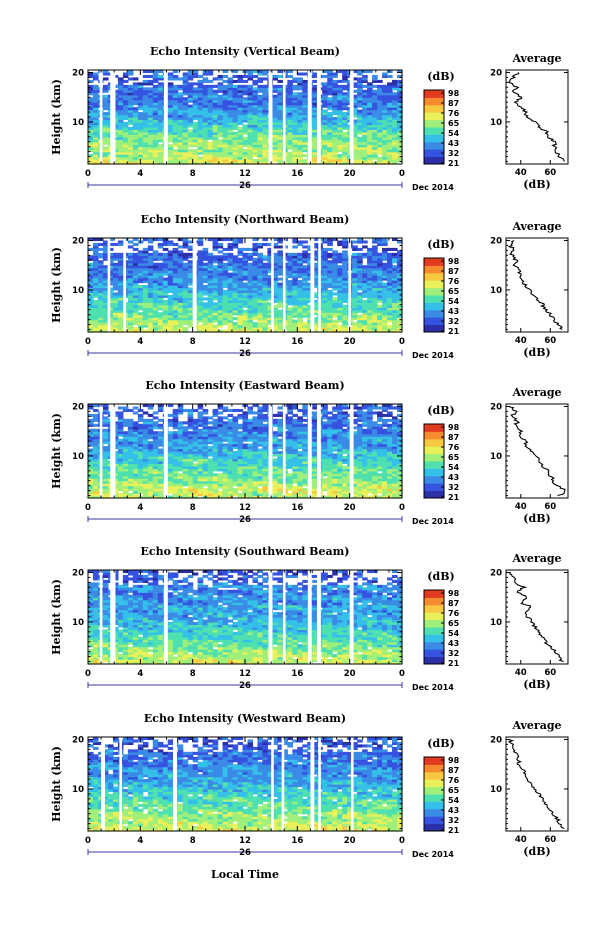 This screenshot has height=929, width=616. What do you see at coordinates (454, 457) in the screenshot?
I see `colorbar-tick-label: 65` at bounding box center [454, 457].